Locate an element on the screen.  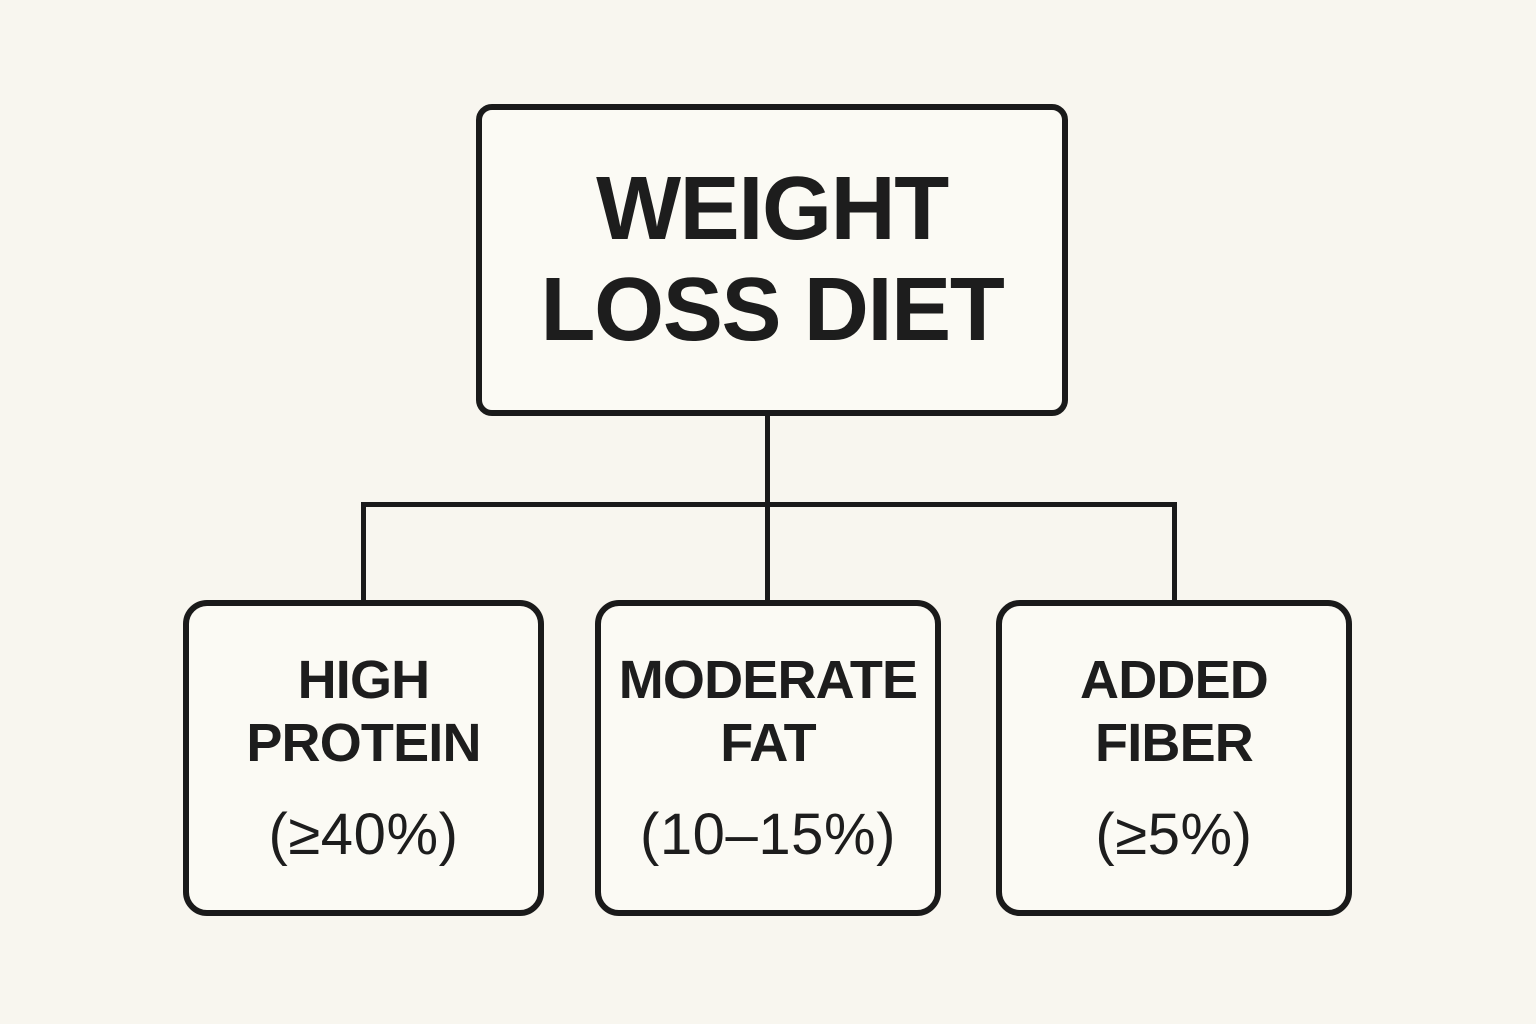
node-added-fiber: ADDED FIBER (≥5%) is located at coordinates (1174, 758).